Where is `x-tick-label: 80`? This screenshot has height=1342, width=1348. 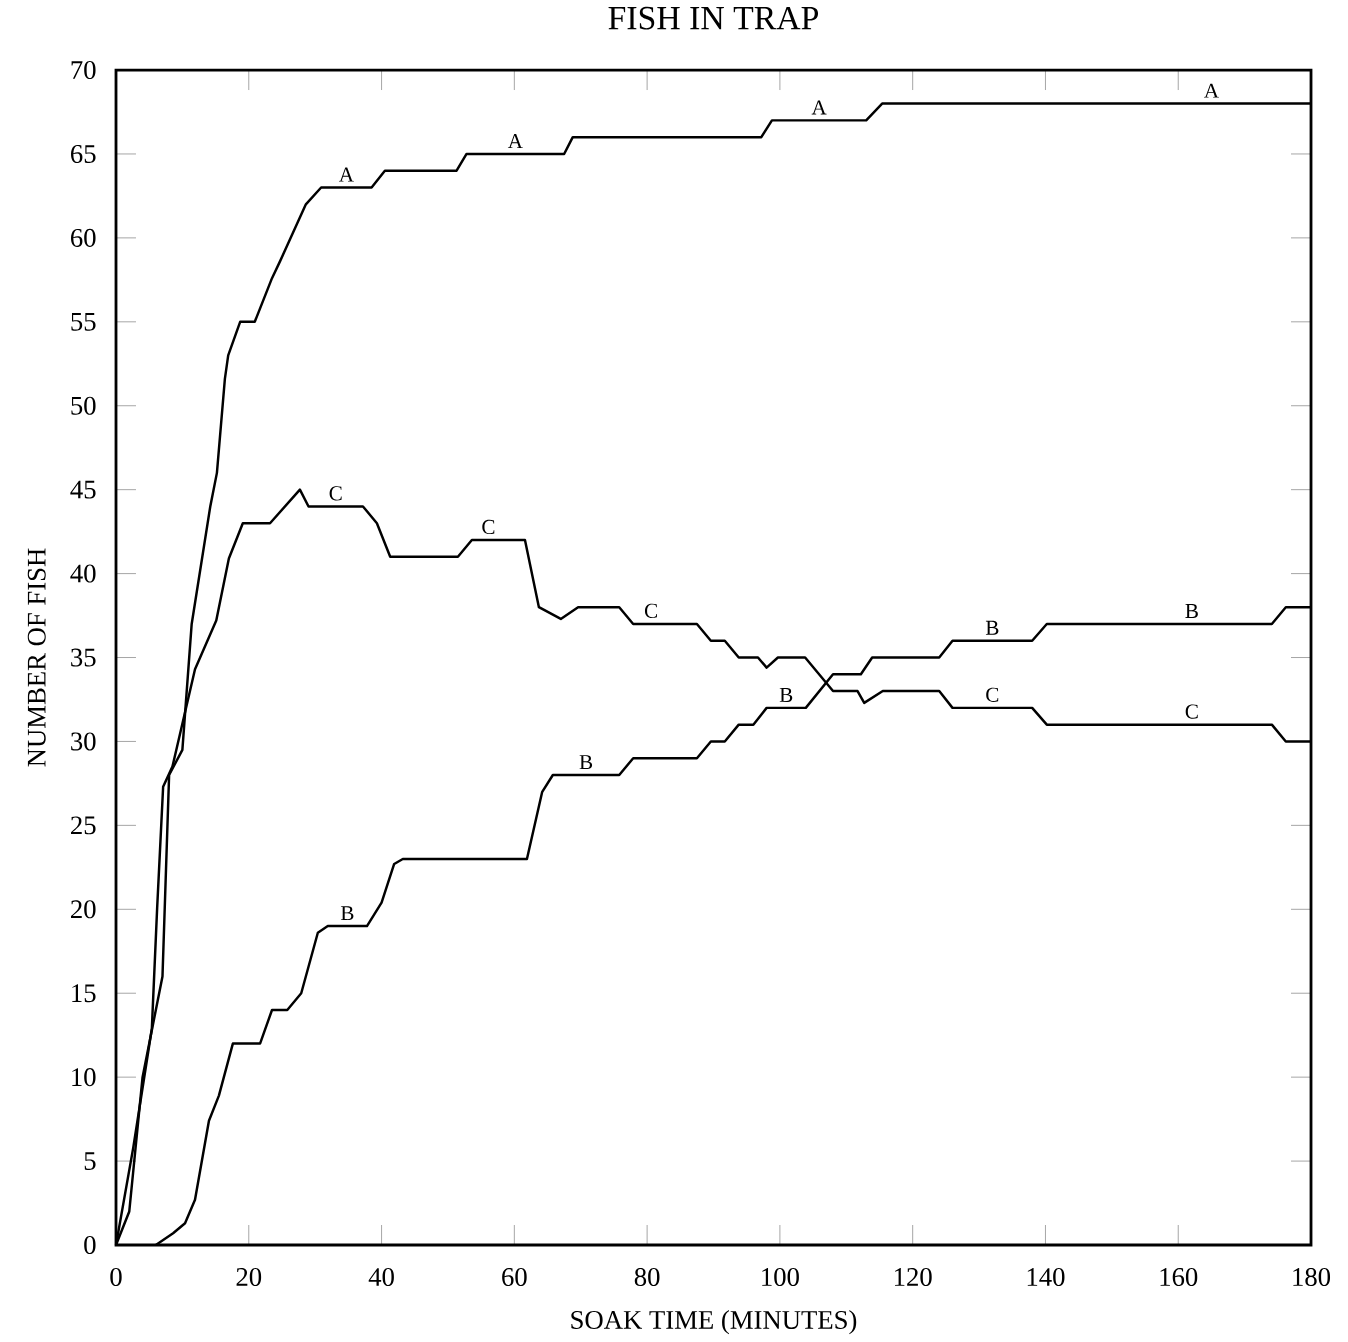
x-tick-label: 80 is located at coordinates (647, 1276).